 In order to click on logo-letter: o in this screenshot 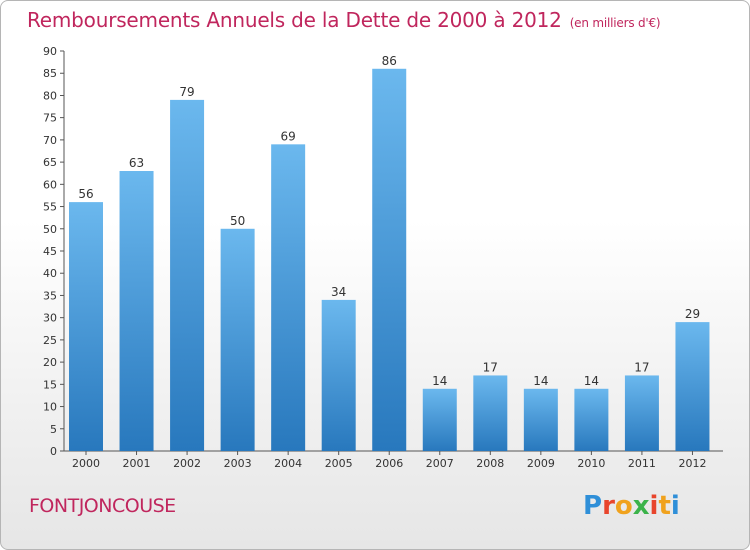, I will do `click(623, 506)`.